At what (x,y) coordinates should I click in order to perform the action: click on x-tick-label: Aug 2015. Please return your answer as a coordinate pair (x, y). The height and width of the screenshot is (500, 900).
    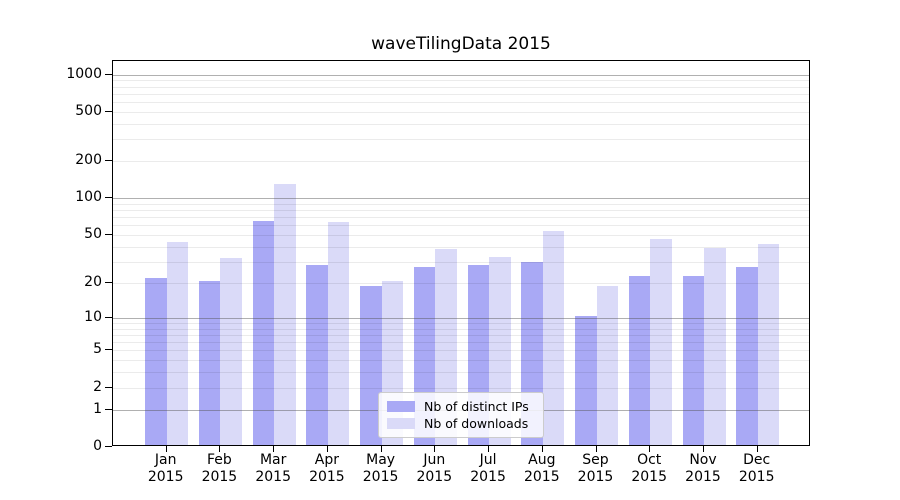
    Looking at the image, I should click on (542, 469).